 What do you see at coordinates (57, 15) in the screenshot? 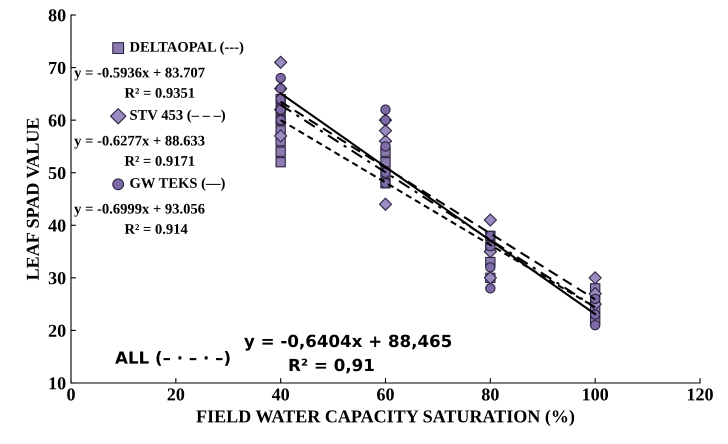
I see `y-tick-label: 80` at bounding box center [57, 15].